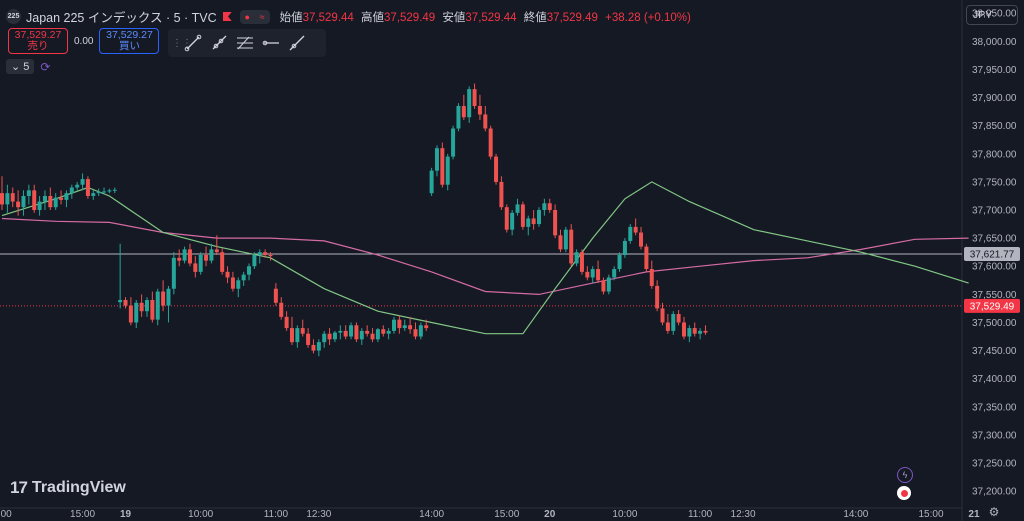  What do you see at coordinates (38, 35) in the screenshot?
I see `sell-price: 37,529.27` at bounding box center [38, 35].